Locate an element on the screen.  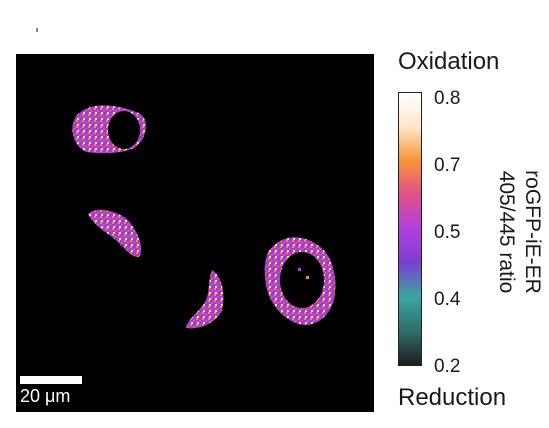
colorbar is located at coordinates (410, 229).